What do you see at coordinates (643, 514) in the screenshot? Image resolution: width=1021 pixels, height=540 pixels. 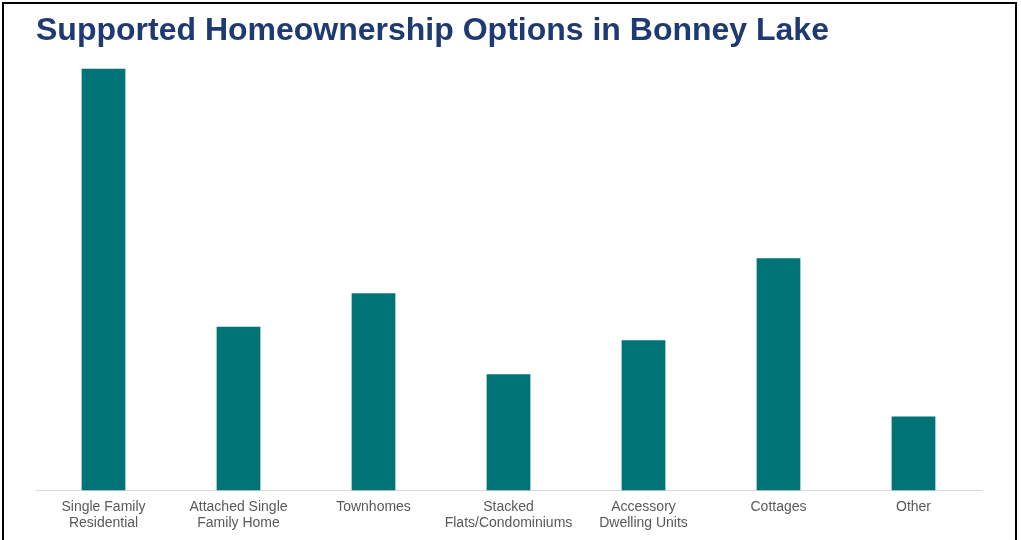 I see `x-tick-label: Accessory Dwelling Units` at bounding box center [643, 514].